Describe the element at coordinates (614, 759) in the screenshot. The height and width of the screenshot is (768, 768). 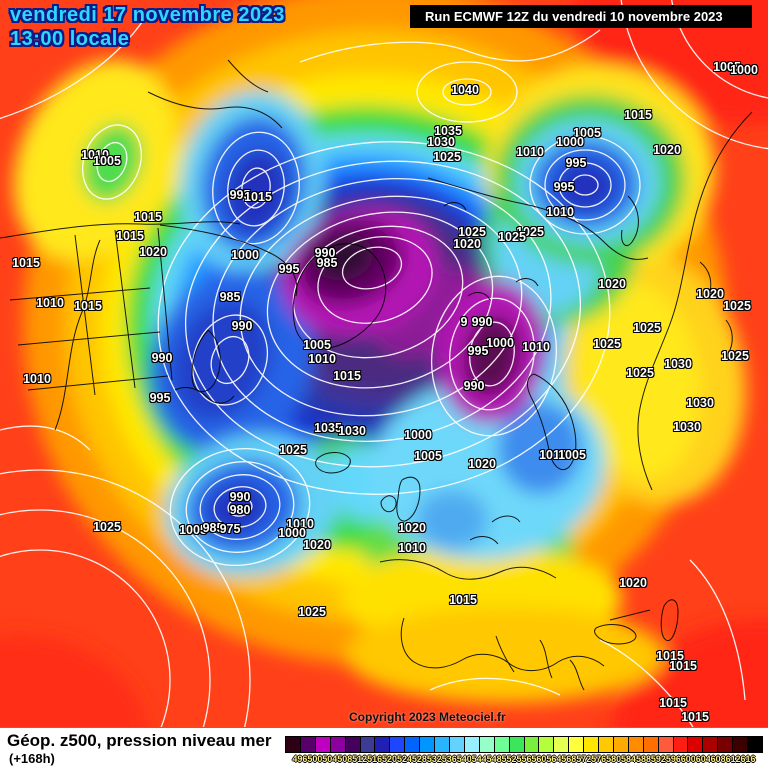
I see `colorbar-value: 580` at that location.